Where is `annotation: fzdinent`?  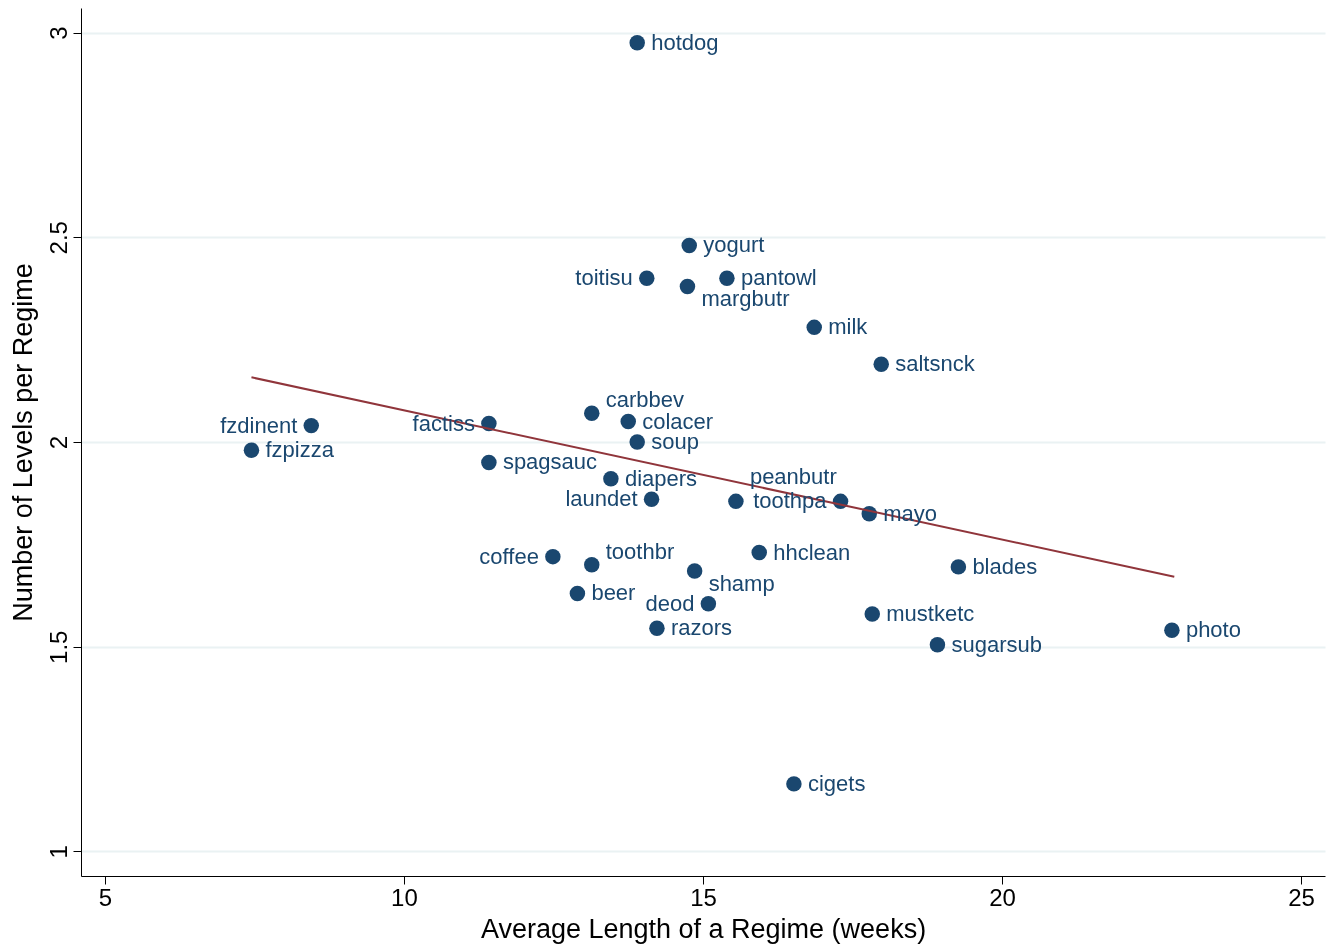 annotation: fzdinent is located at coordinates (259, 425).